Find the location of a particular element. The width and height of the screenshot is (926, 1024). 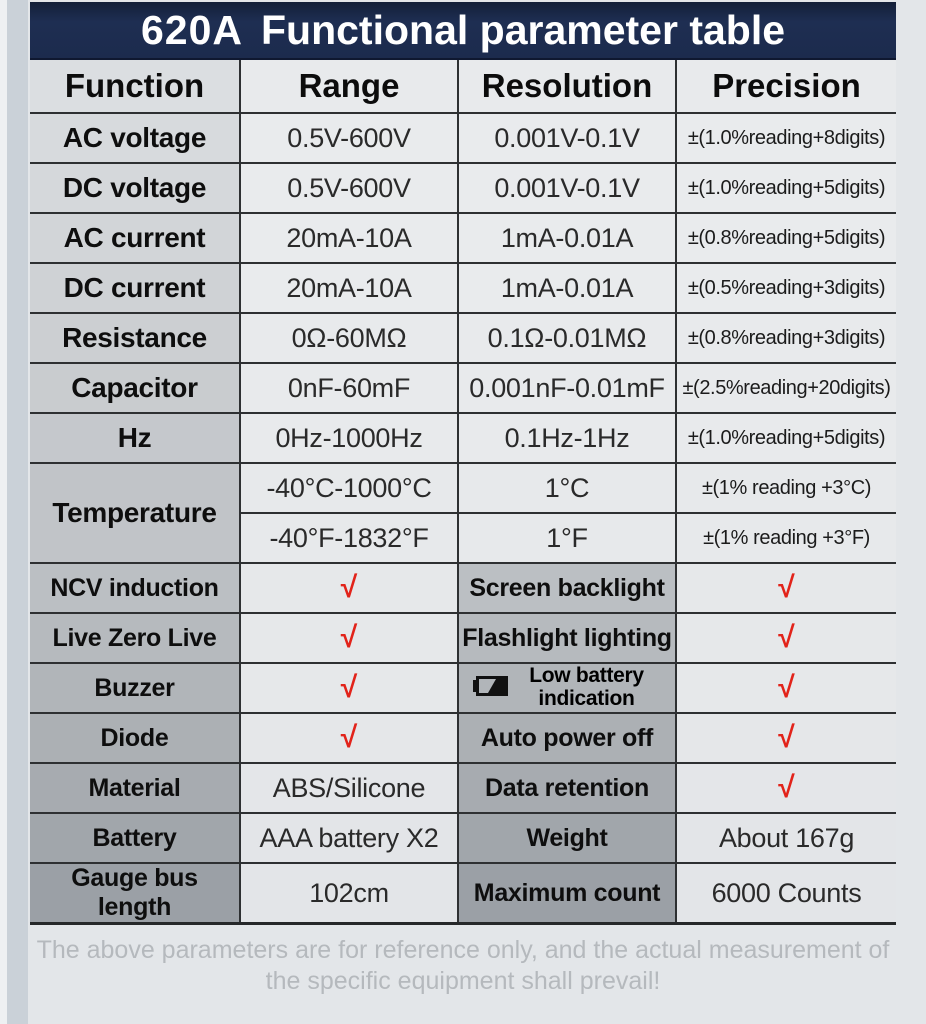

feature-row: NCV induction √ Screen backlight √ is located at coordinates (463, 588).